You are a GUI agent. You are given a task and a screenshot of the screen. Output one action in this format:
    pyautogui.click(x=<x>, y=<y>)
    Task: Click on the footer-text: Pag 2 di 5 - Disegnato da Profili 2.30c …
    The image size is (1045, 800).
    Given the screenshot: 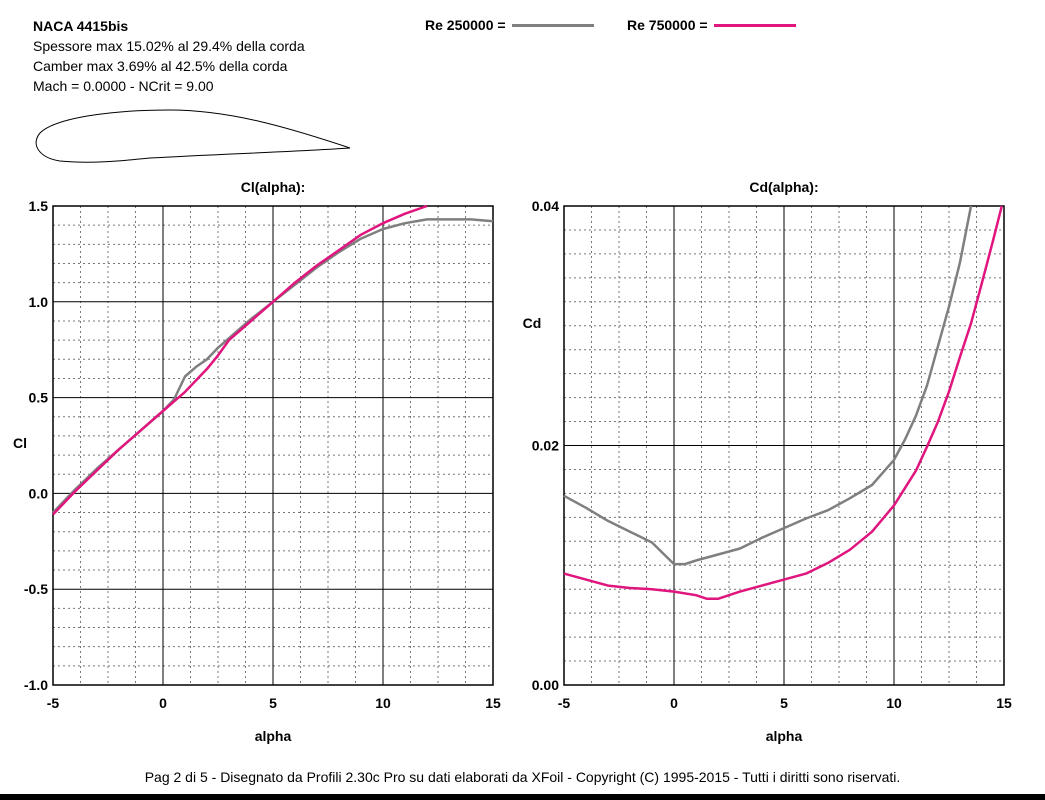 What is the action you would take?
    pyautogui.click(x=522, y=777)
    